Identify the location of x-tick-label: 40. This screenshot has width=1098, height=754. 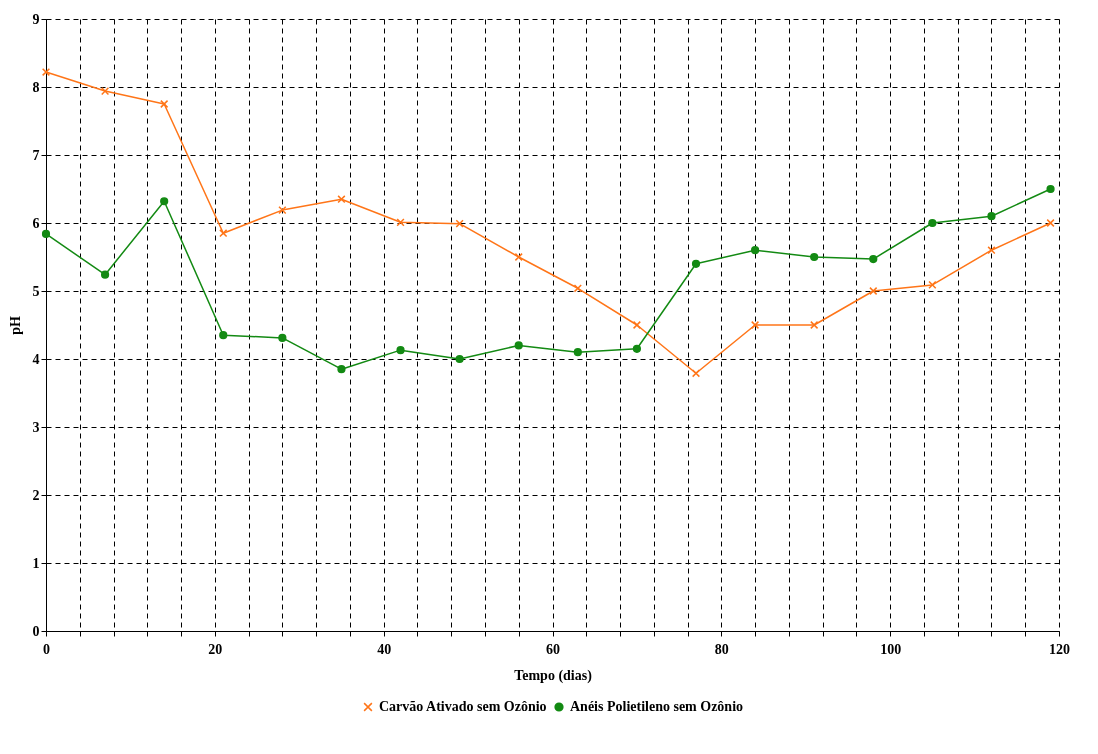
(384, 649).